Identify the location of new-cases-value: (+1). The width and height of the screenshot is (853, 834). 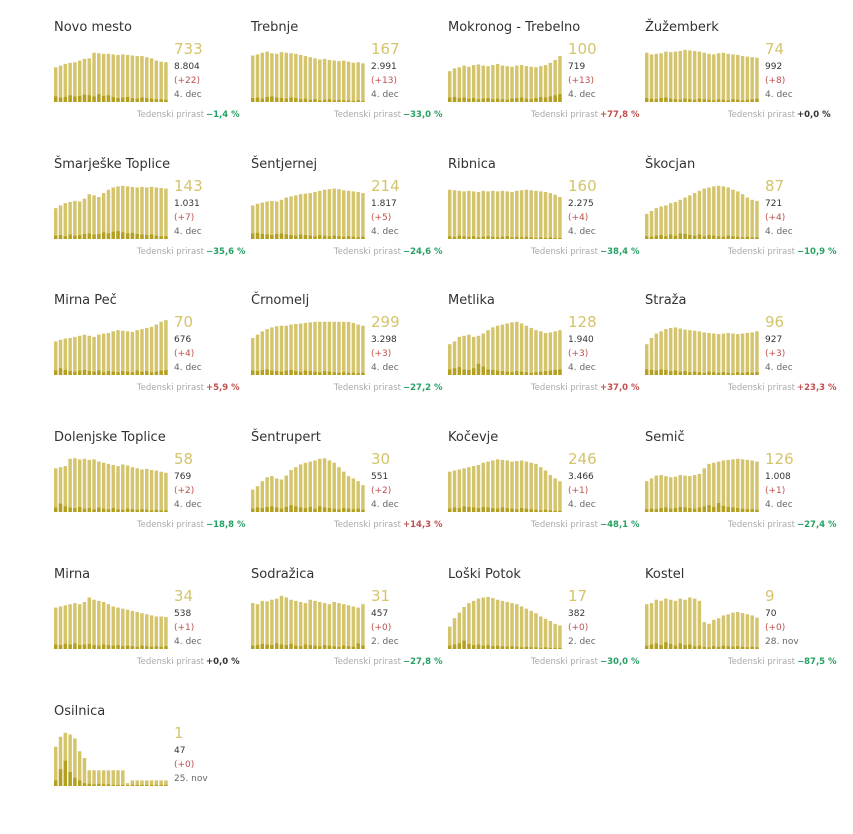
(578, 491).